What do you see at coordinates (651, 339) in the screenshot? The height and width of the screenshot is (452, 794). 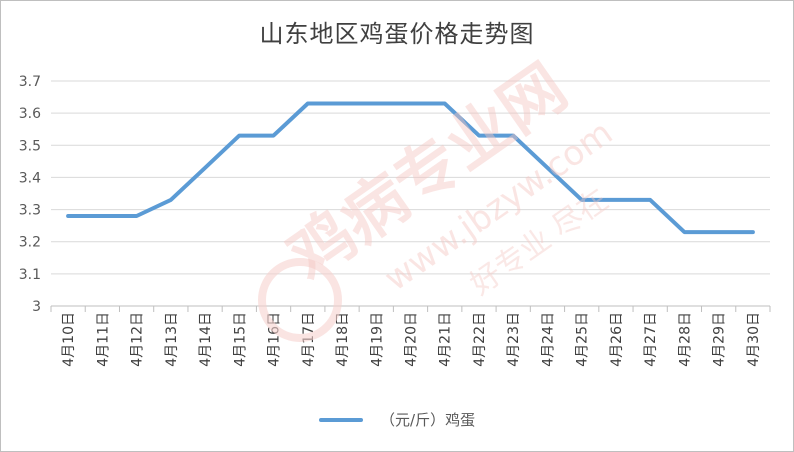 I see `x-tick-label: 4月27日` at bounding box center [651, 339].